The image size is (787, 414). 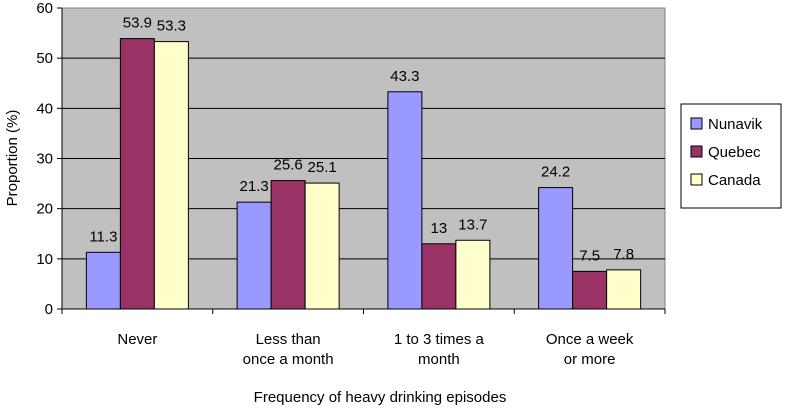 I want to click on legend: Nunavik Quebec Canada, so click(x=731, y=156).